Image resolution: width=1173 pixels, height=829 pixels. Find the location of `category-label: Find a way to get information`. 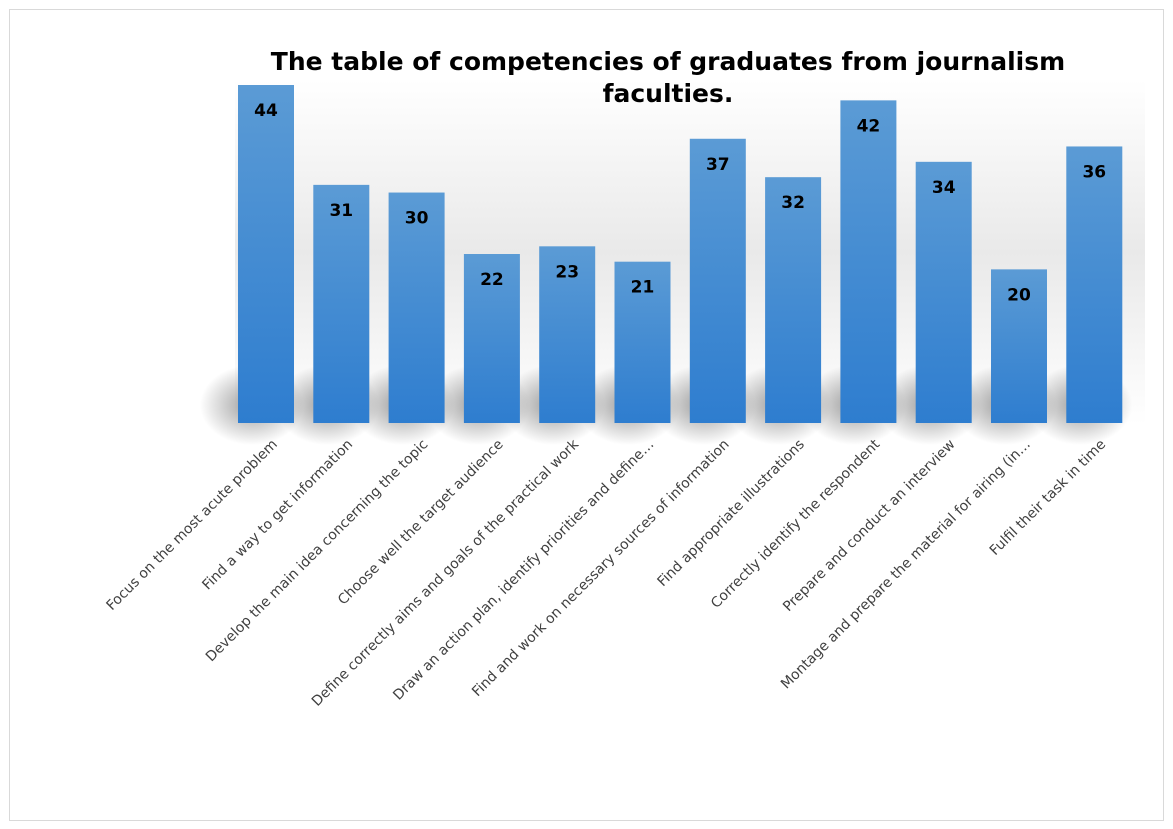

category-label: Find a way to get information is located at coordinates (277, 515).